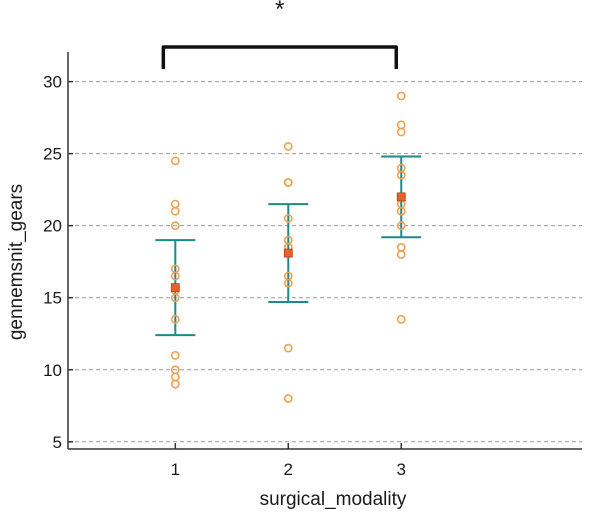  What do you see at coordinates (52, 298) in the screenshot?
I see `y-tick-label: 15` at bounding box center [52, 298].